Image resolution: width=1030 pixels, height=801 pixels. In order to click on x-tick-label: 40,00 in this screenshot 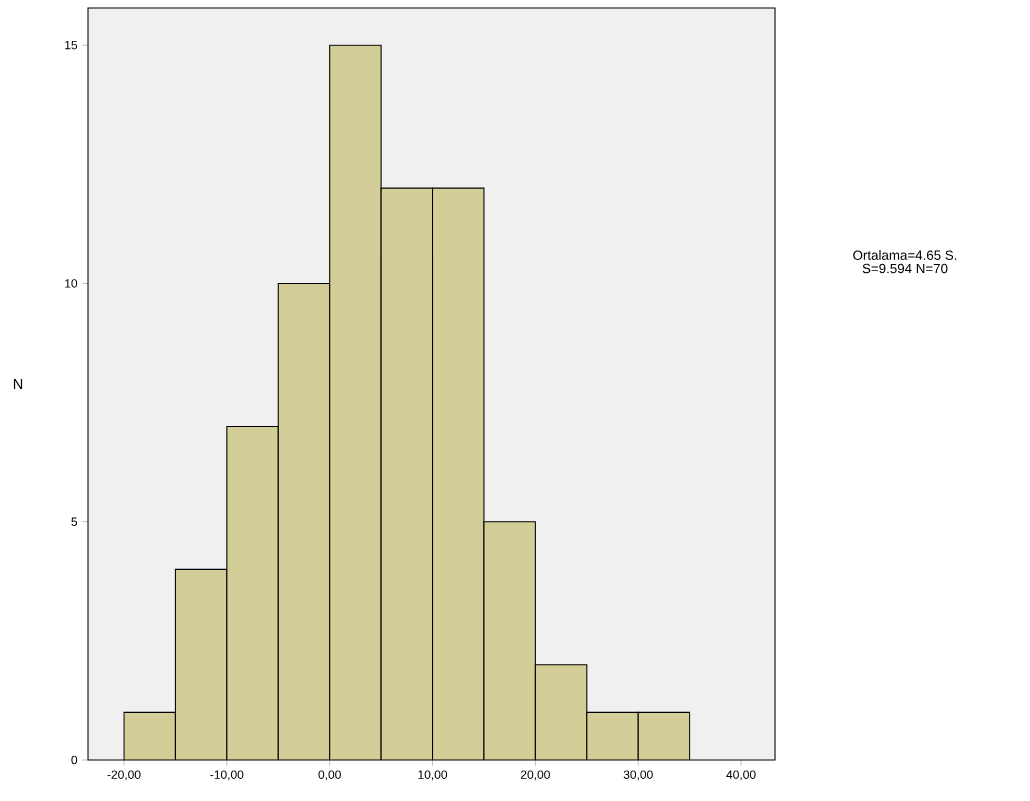, I will do `click(741, 775)`.